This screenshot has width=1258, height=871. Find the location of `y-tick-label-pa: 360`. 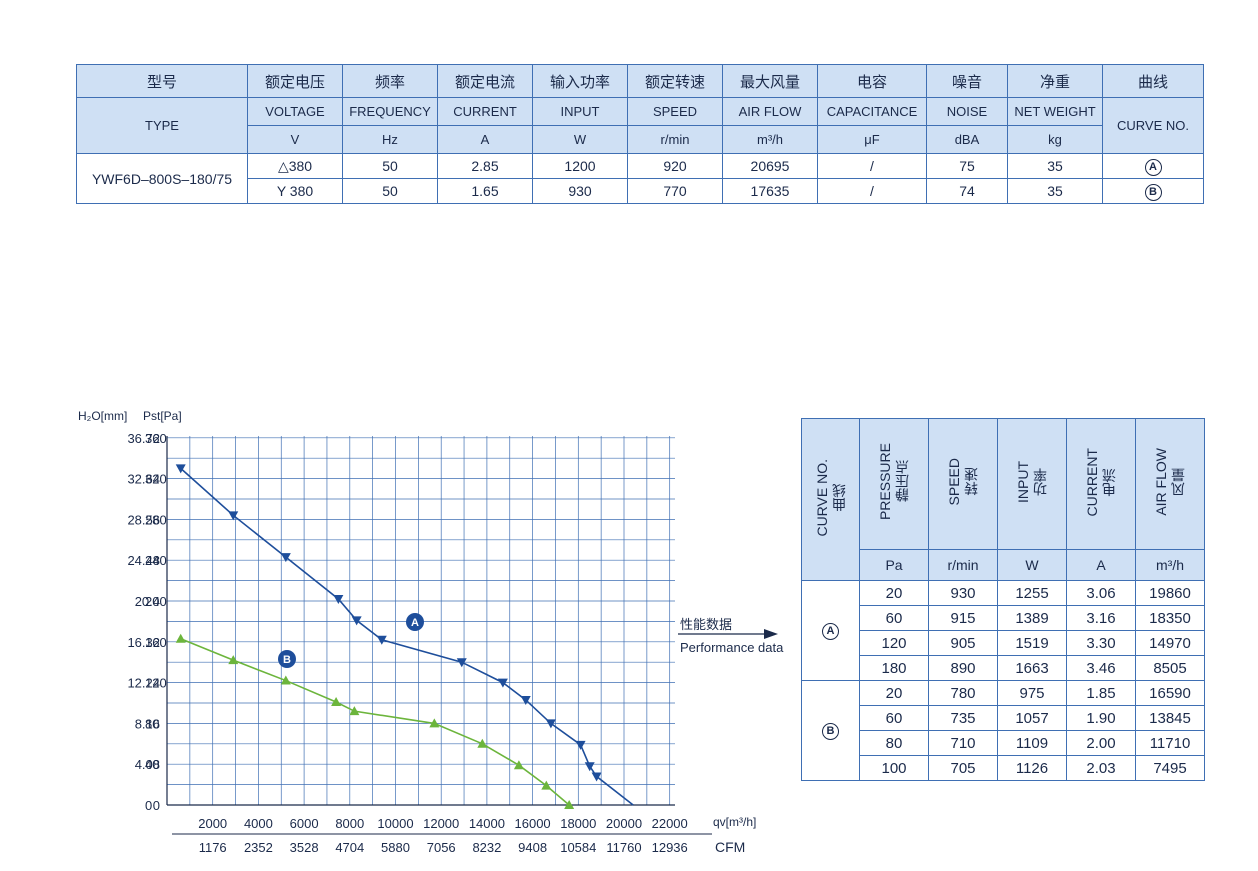

y-tick-label-pa: 360 is located at coordinates (156, 438).